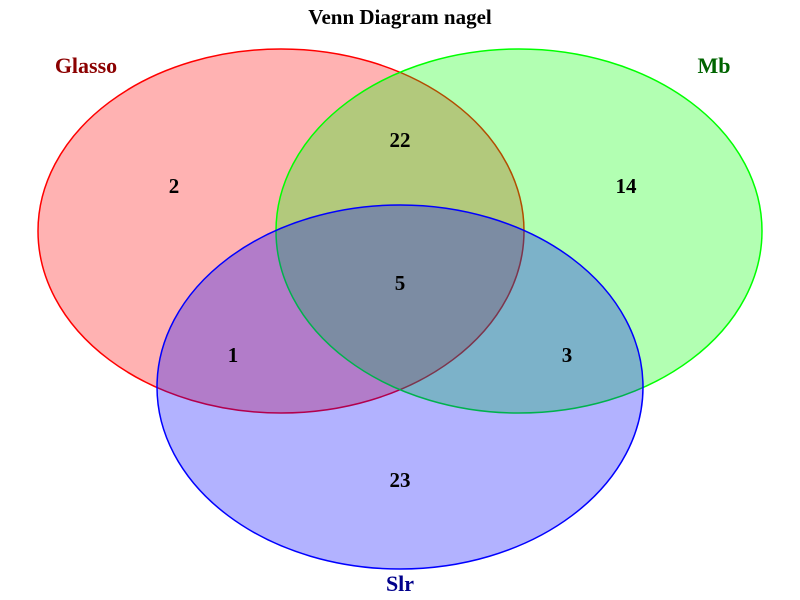  I want to click on region-count-glasso-mb: 22, so click(400, 140).